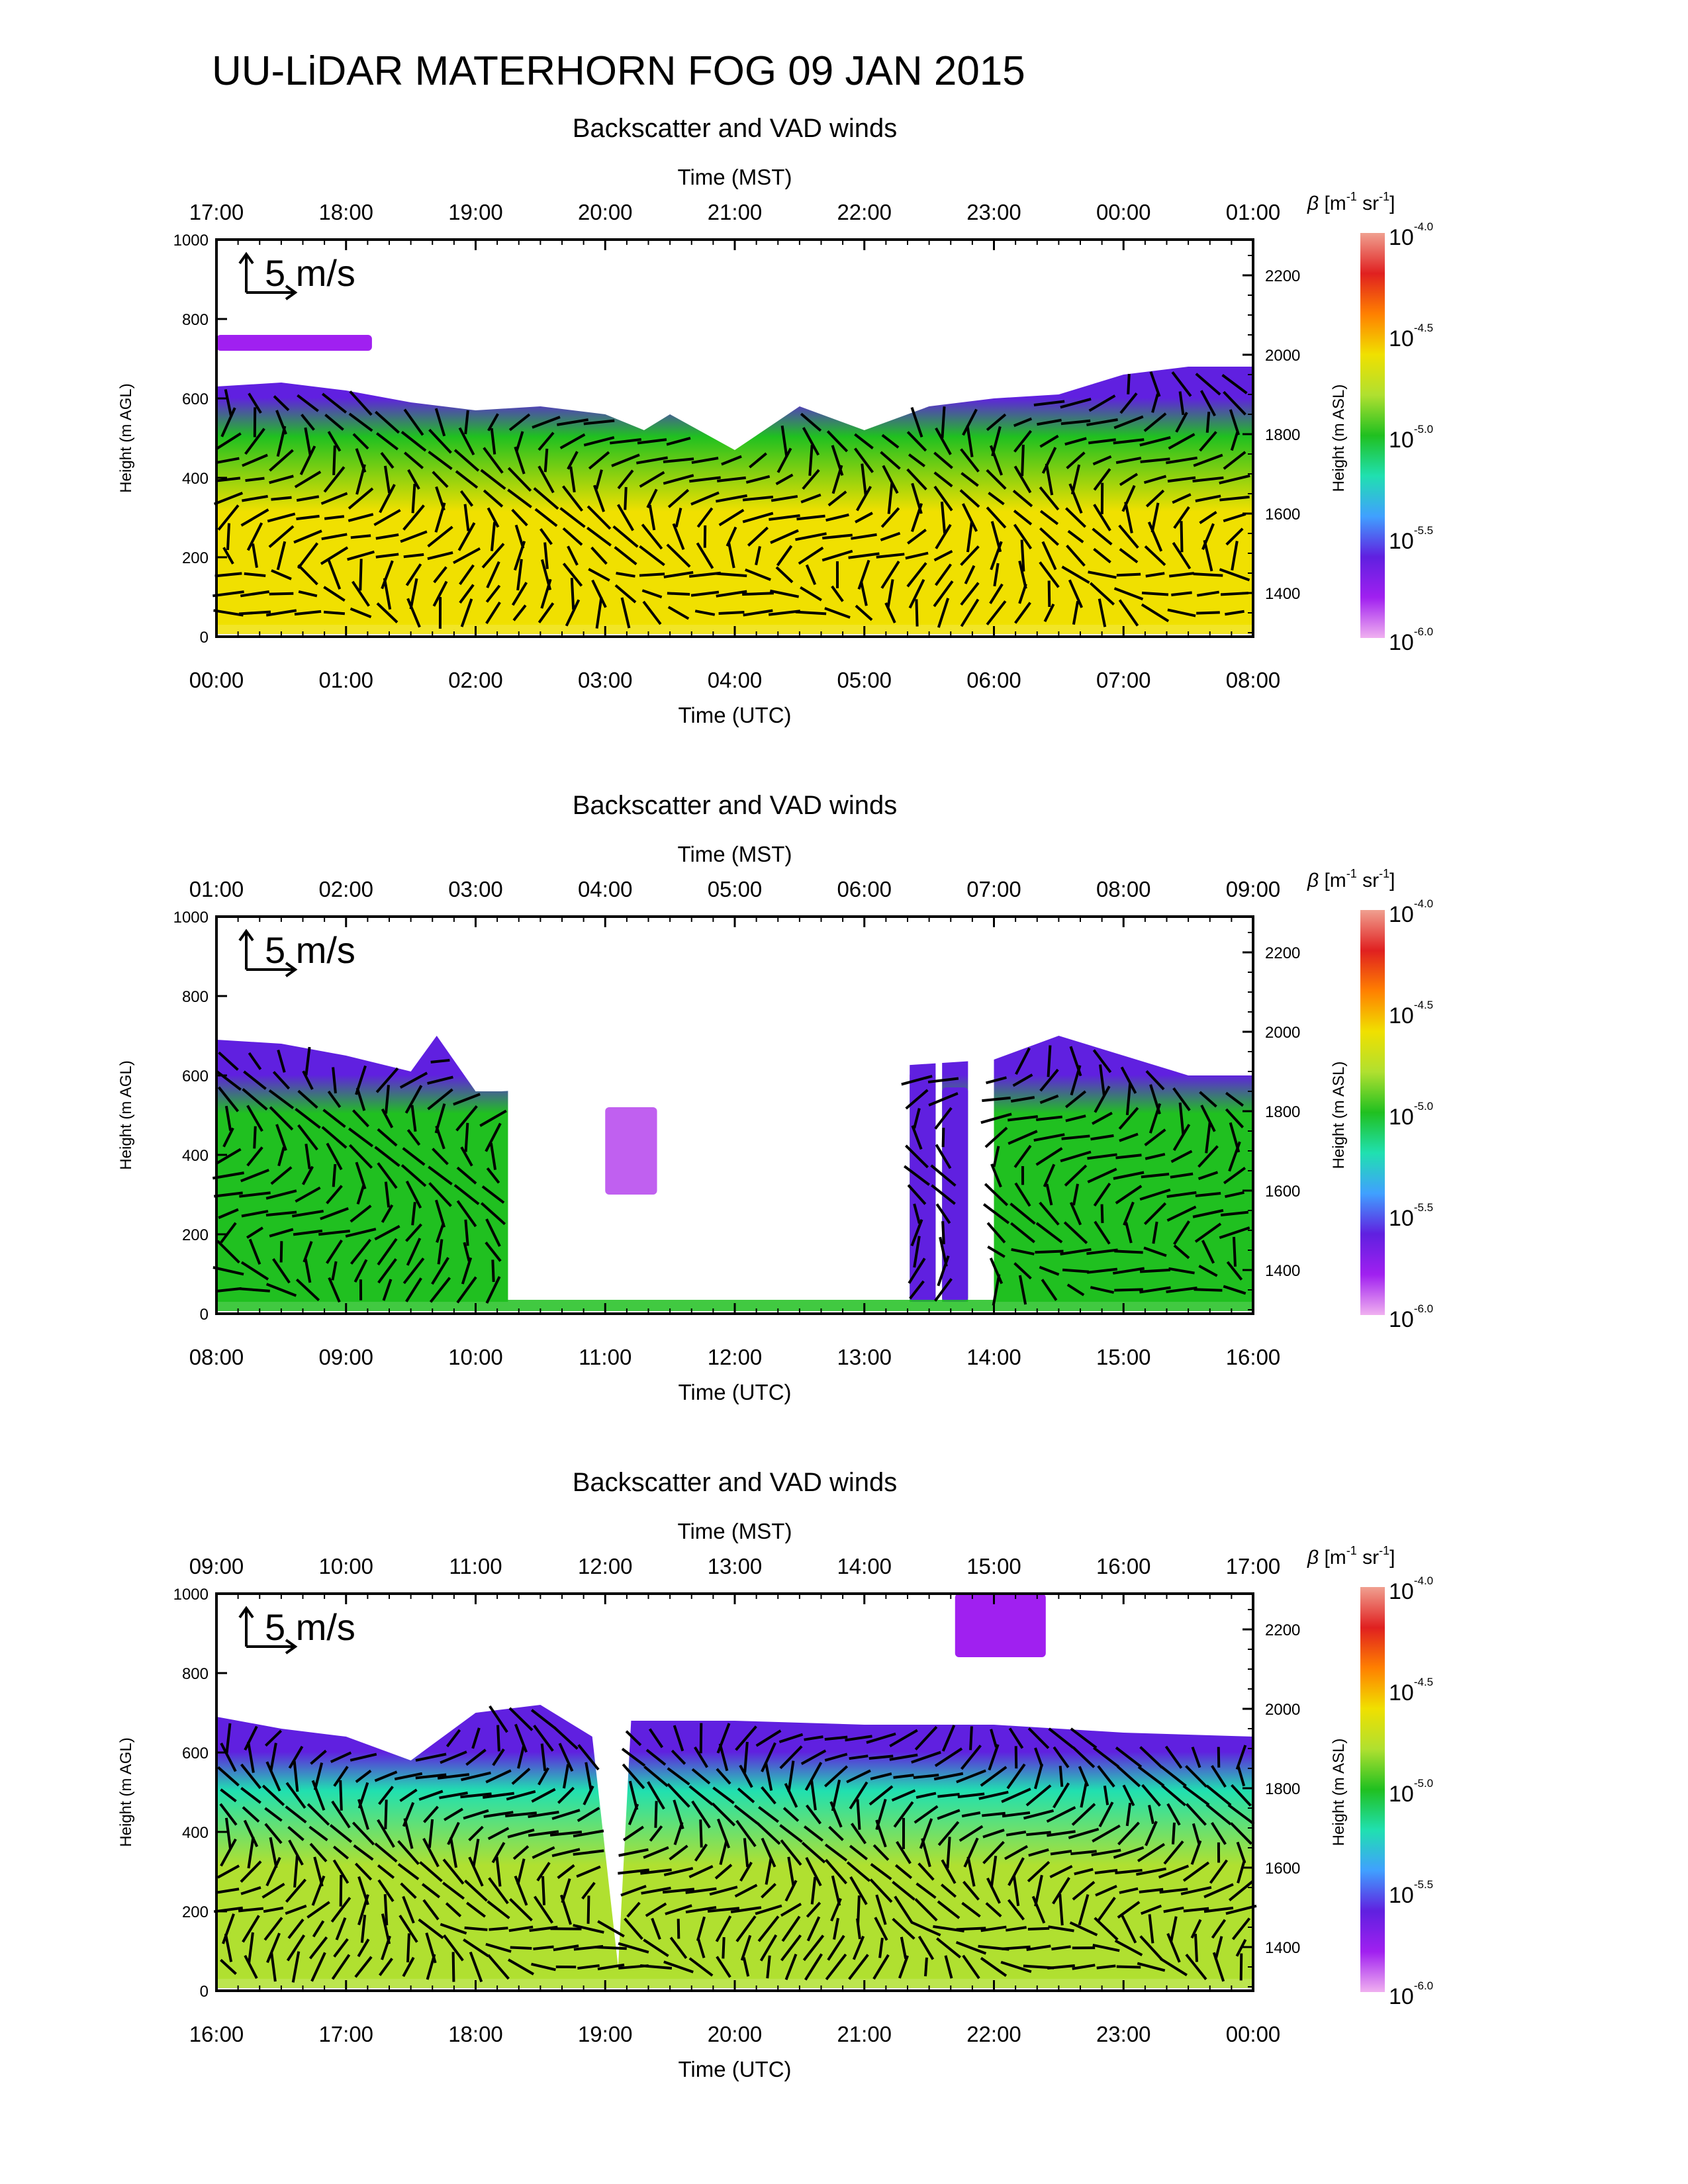 This screenshot has height=2184, width=1688. What do you see at coordinates (1282, 1033) in the screenshot?
I see `y2-tick-label: 2000` at bounding box center [1282, 1033].